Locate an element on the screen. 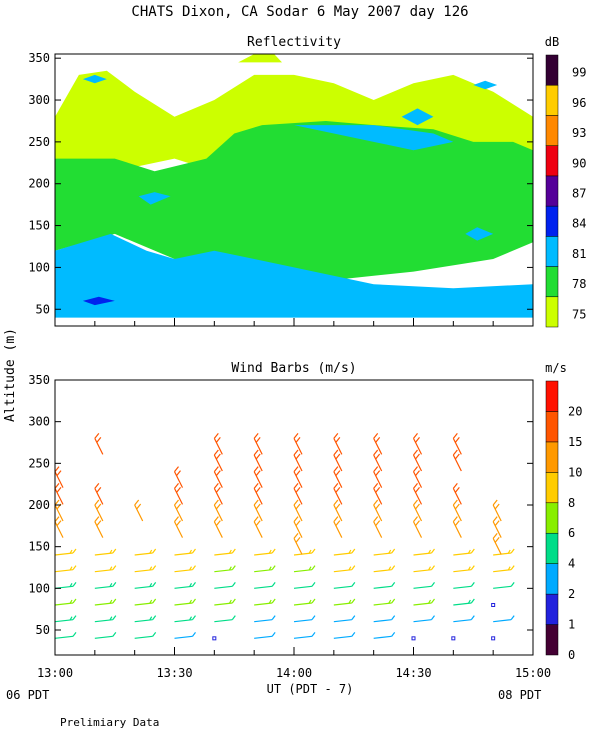  reflectivity-colorbar-label: 75 is located at coordinates (579, 314).